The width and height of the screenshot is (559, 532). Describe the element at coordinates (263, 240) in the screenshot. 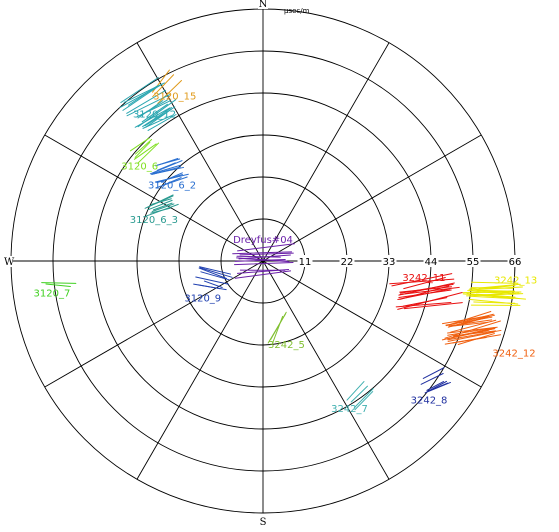

I see `cluster-label-Dreyfus#04: Dreyfus#04` at that location.